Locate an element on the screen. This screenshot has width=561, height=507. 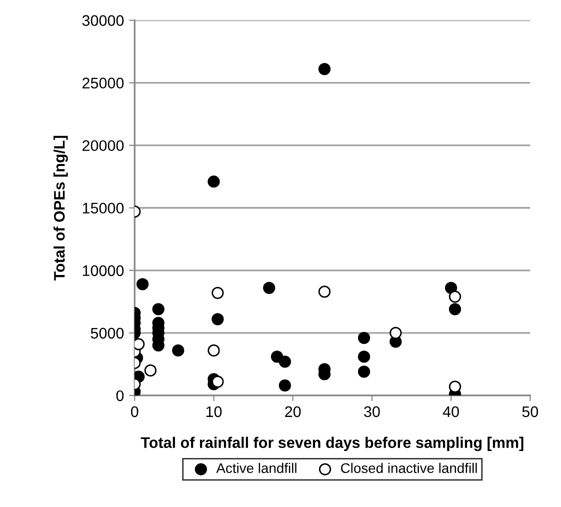
y-tick-label: 5000 is located at coordinates (107, 333).